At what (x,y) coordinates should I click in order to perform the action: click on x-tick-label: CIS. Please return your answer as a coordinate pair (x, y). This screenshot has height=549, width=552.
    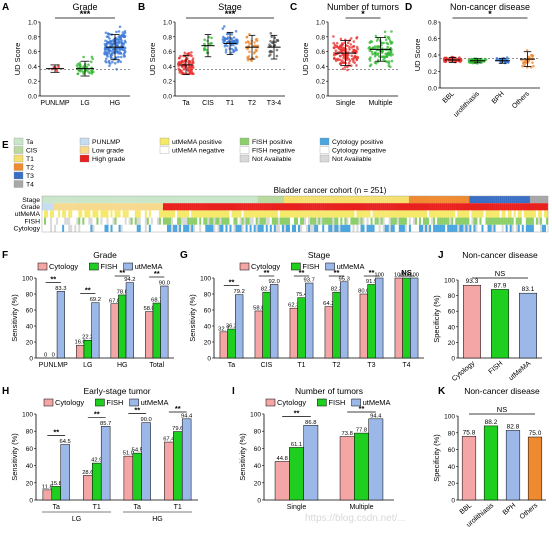
    Looking at the image, I should click on (267, 365).